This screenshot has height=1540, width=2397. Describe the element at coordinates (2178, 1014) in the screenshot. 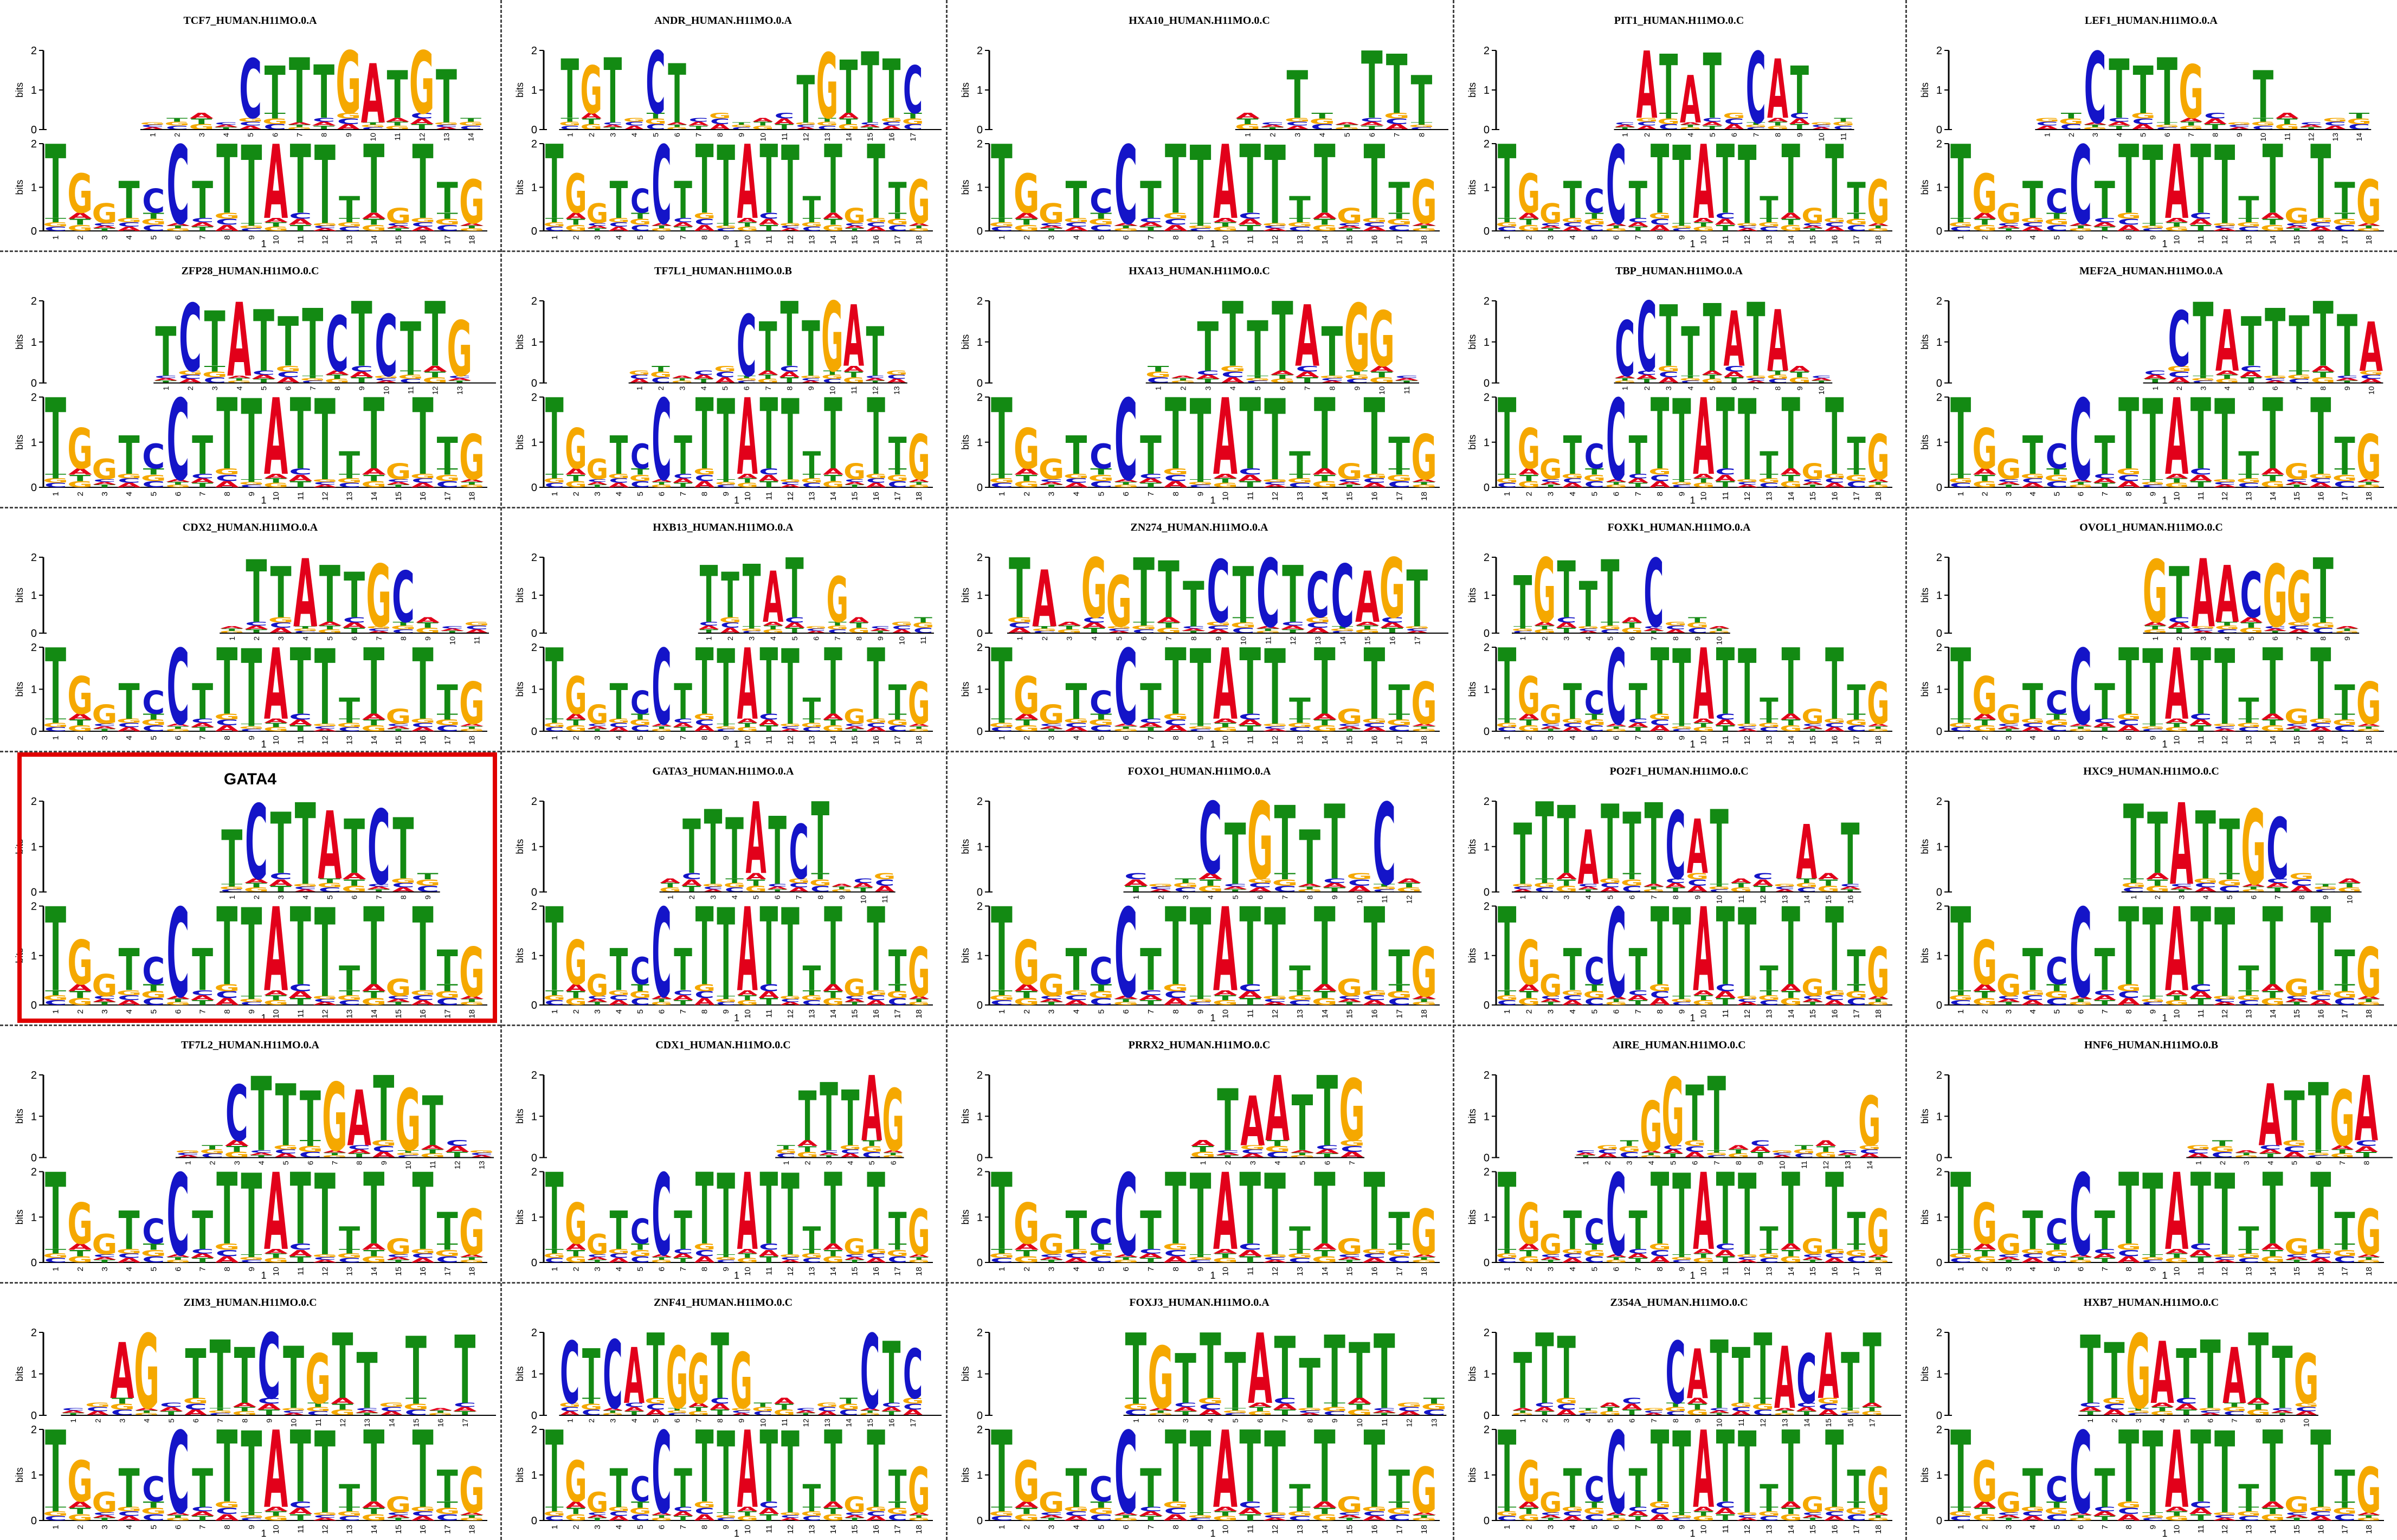

I see `position-label: 10` at that location.